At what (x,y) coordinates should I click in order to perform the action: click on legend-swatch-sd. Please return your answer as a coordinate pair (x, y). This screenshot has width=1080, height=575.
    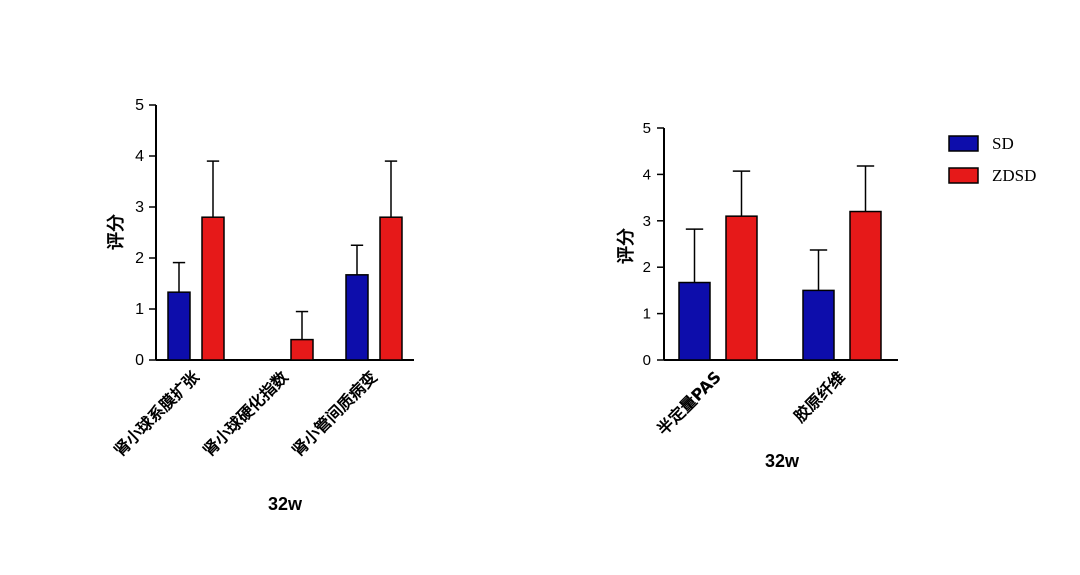
    Looking at the image, I should click on (963, 143).